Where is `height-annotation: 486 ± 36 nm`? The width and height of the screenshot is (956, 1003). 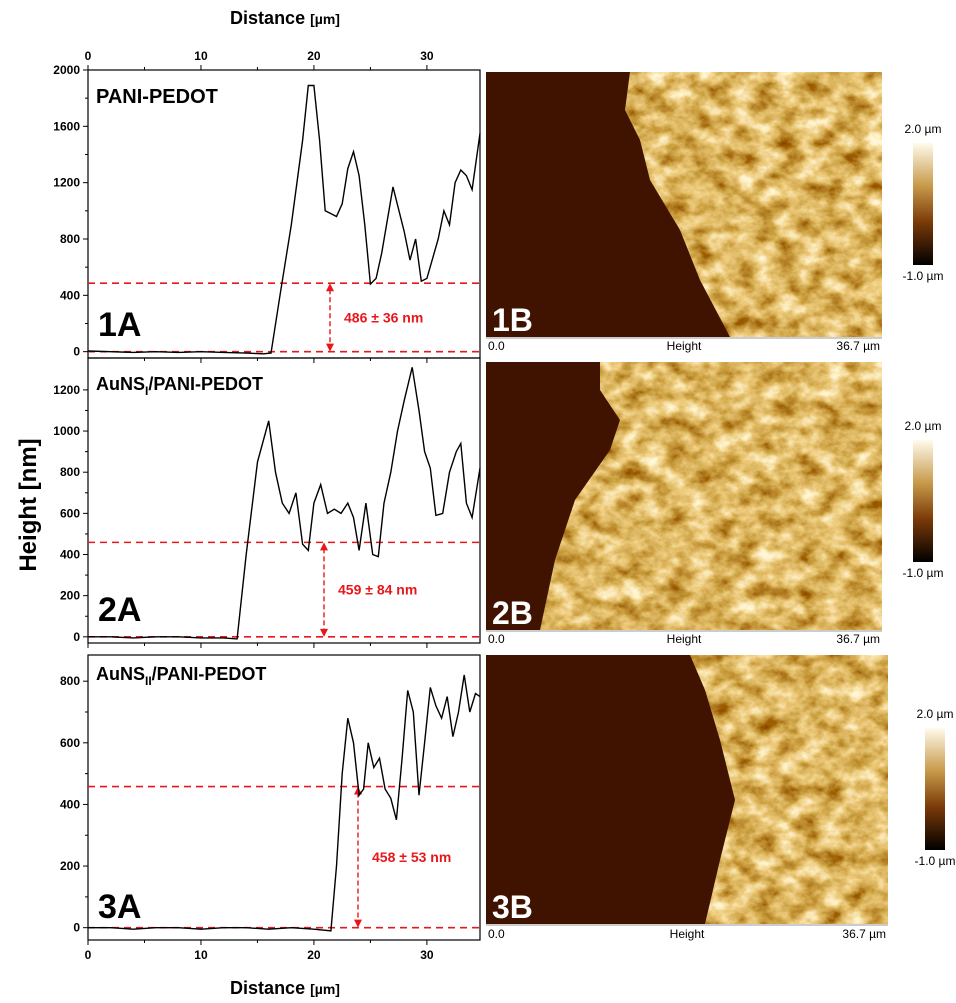
height-annotation: 486 ± 36 nm is located at coordinates (383, 317).